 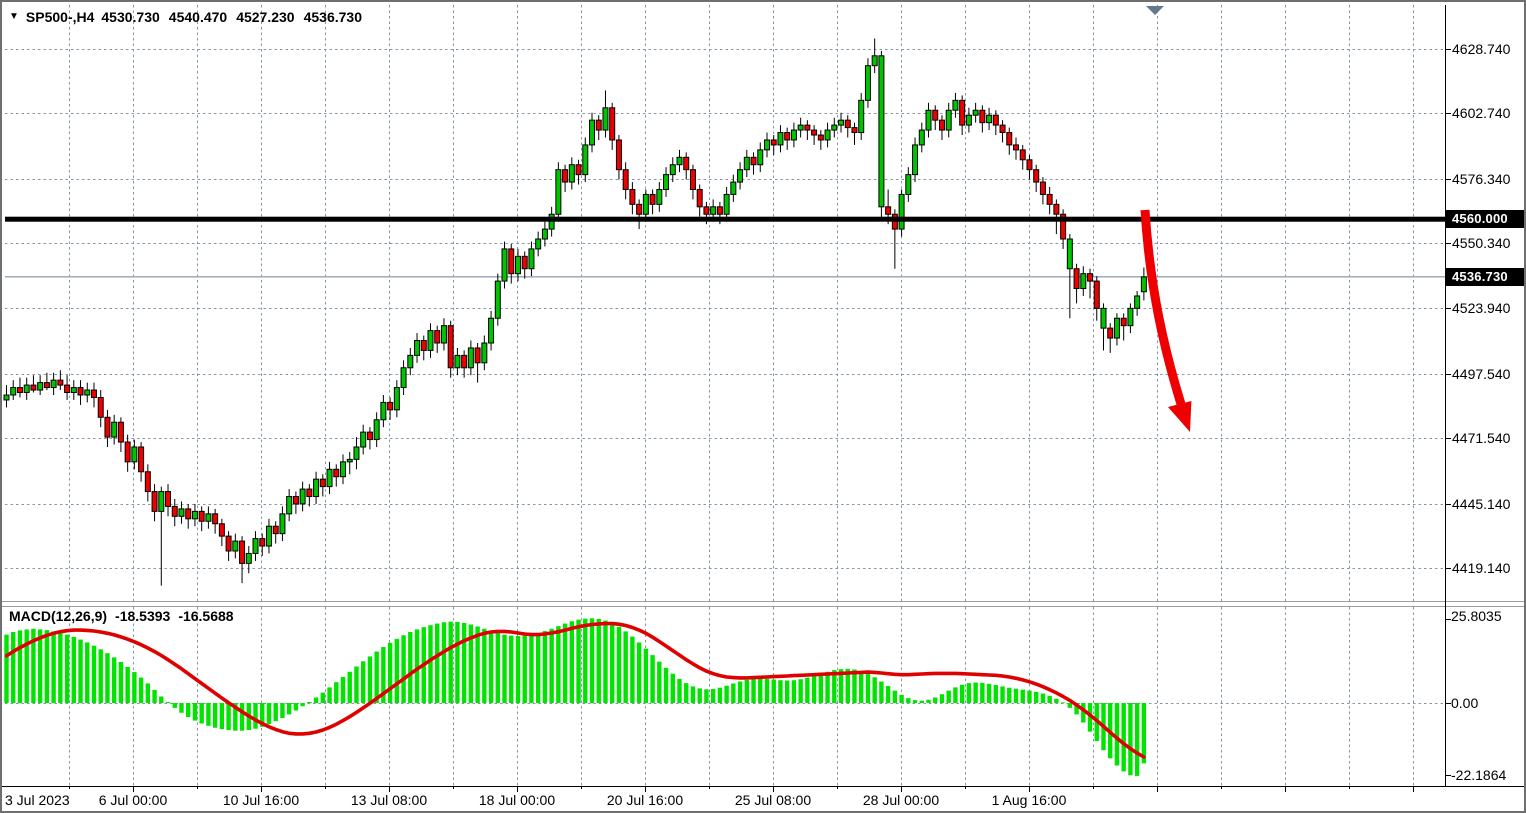 What do you see at coordinates (60, 17) in the screenshot?
I see `symbol-timeframe-label: SP500-,H4` at bounding box center [60, 17].